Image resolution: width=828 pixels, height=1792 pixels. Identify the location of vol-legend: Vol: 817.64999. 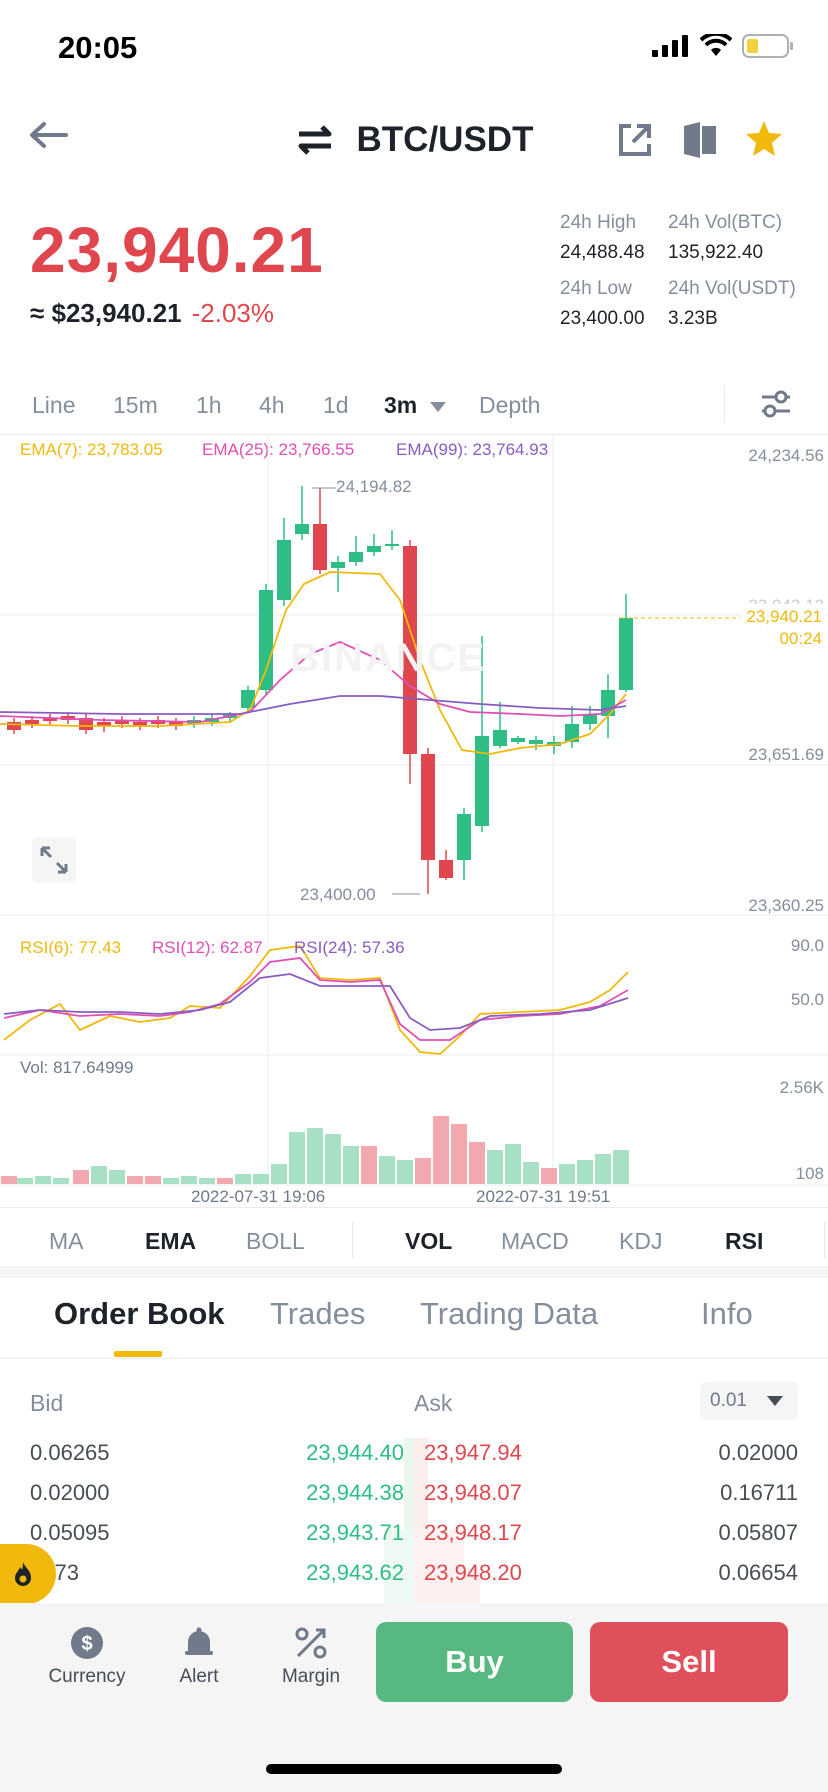
(77, 1067).